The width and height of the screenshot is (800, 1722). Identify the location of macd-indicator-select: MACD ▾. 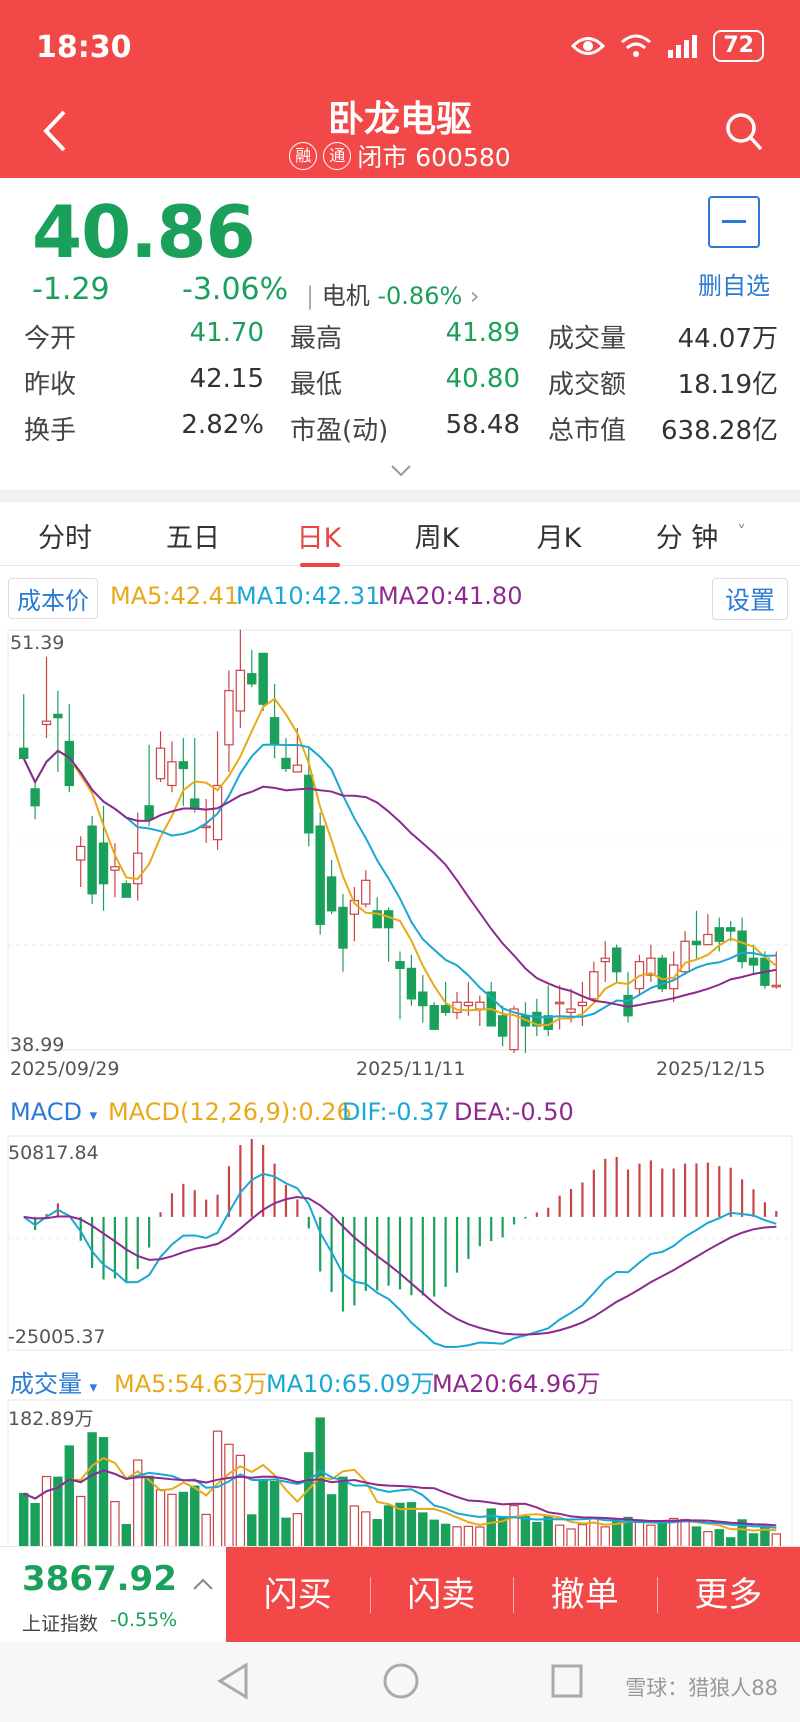
(54, 1112).